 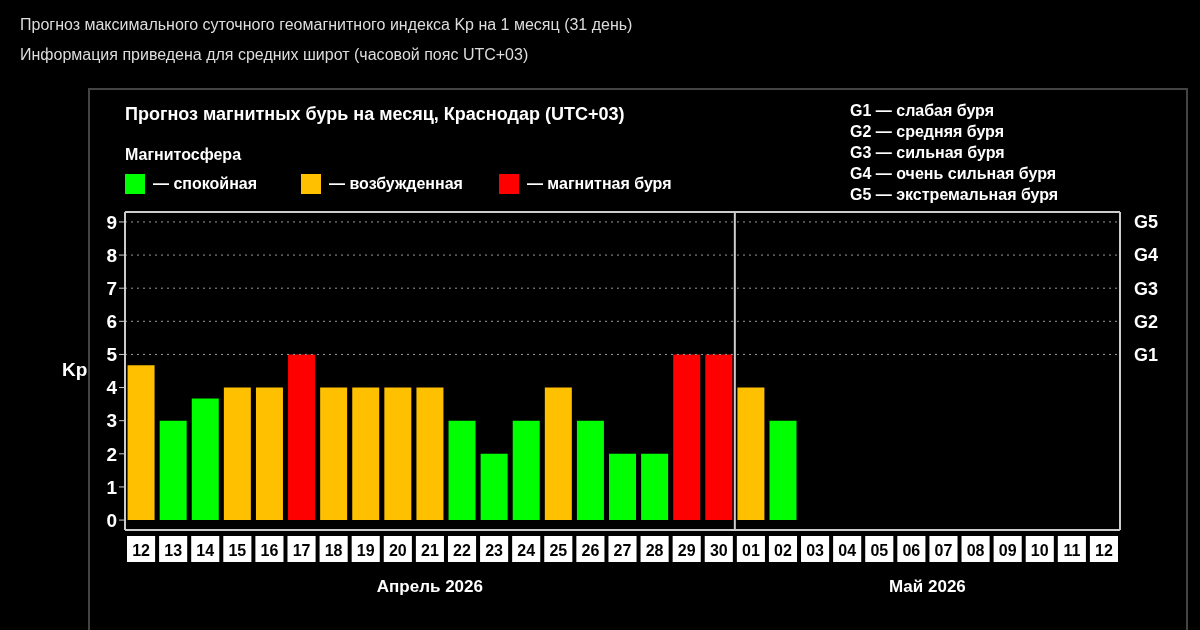 What do you see at coordinates (111, 322) in the screenshot?
I see `y-tick-label: 6` at bounding box center [111, 322].